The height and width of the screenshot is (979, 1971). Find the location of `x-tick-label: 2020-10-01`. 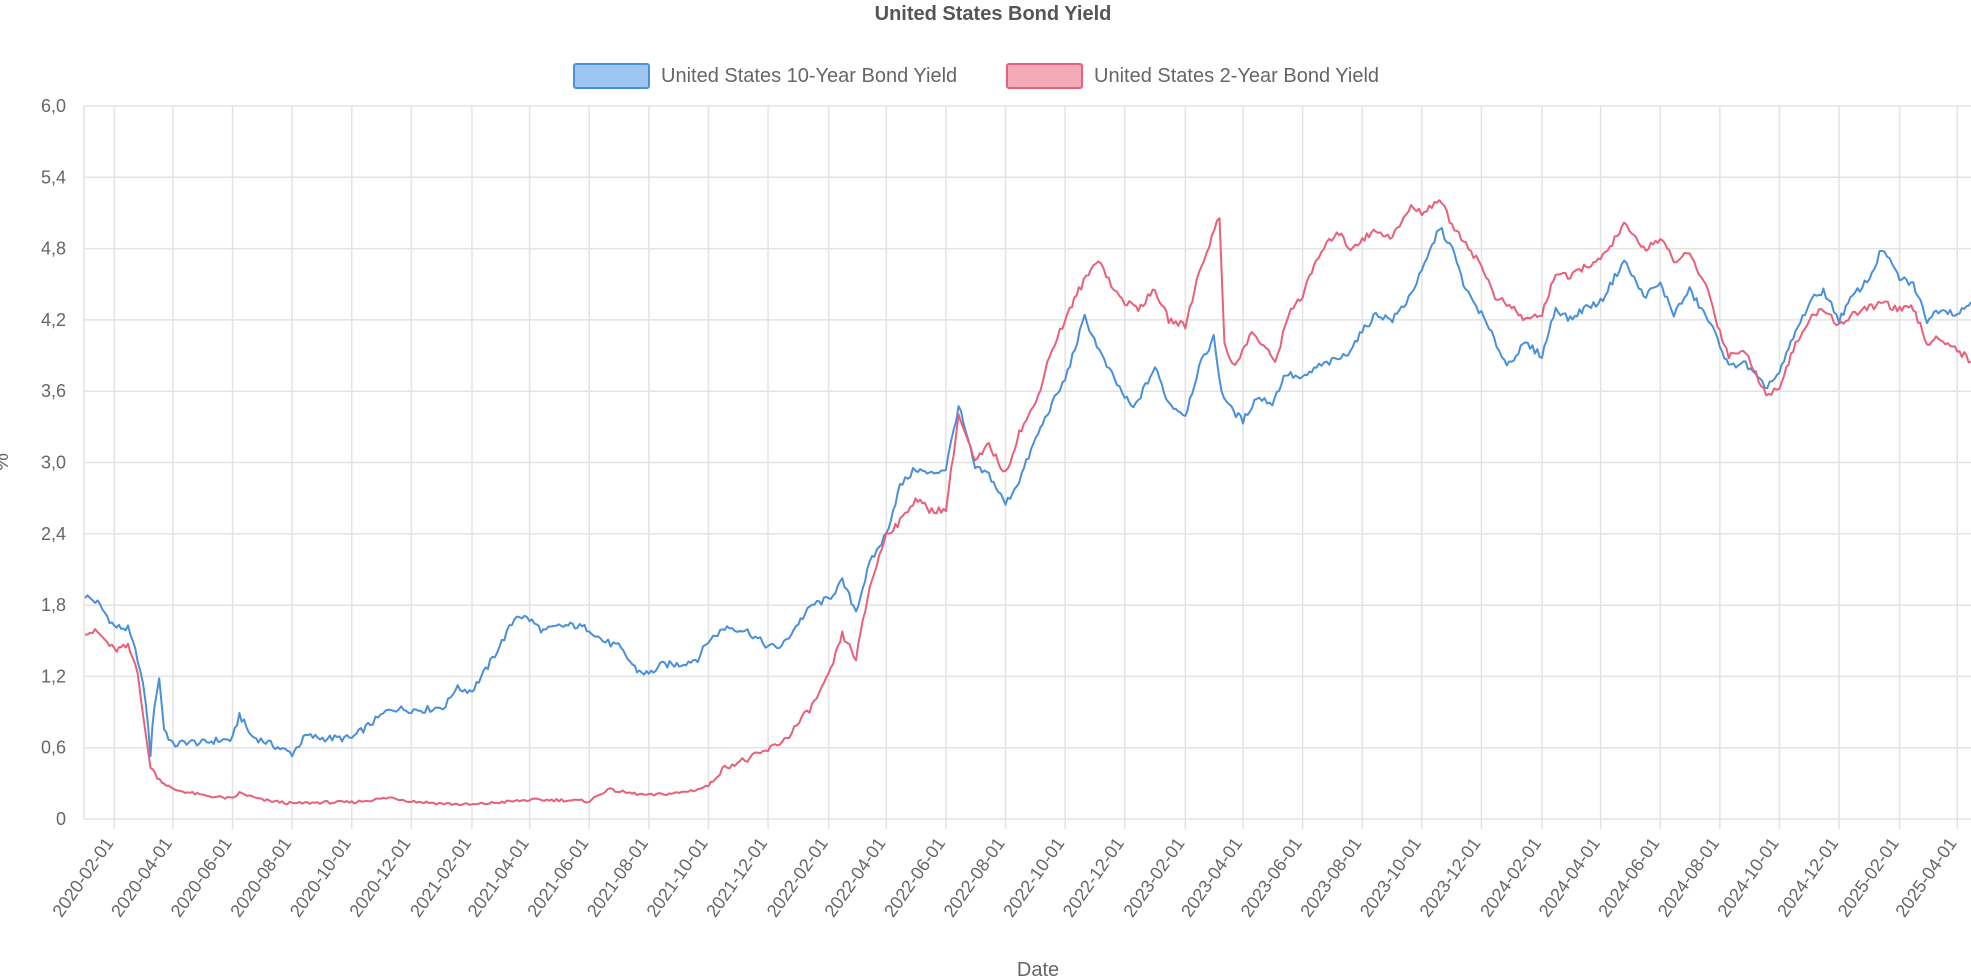

x-tick-label: 2020-10-01 is located at coordinates (320, 877).